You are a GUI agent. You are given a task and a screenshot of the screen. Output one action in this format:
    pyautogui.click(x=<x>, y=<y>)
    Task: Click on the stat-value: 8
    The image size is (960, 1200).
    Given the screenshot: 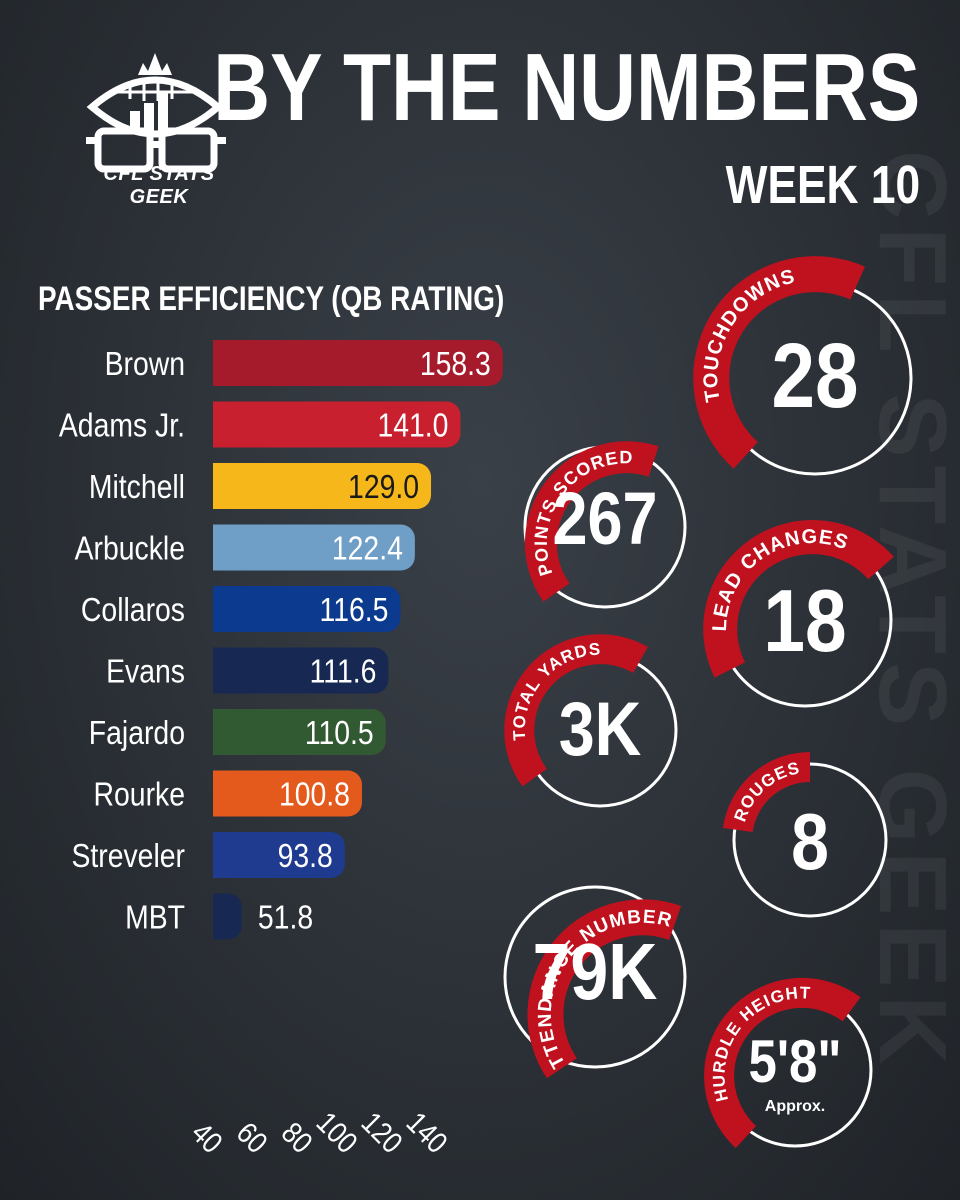 What is the action you would take?
    pyautogui.click(x=810, y=841)
    